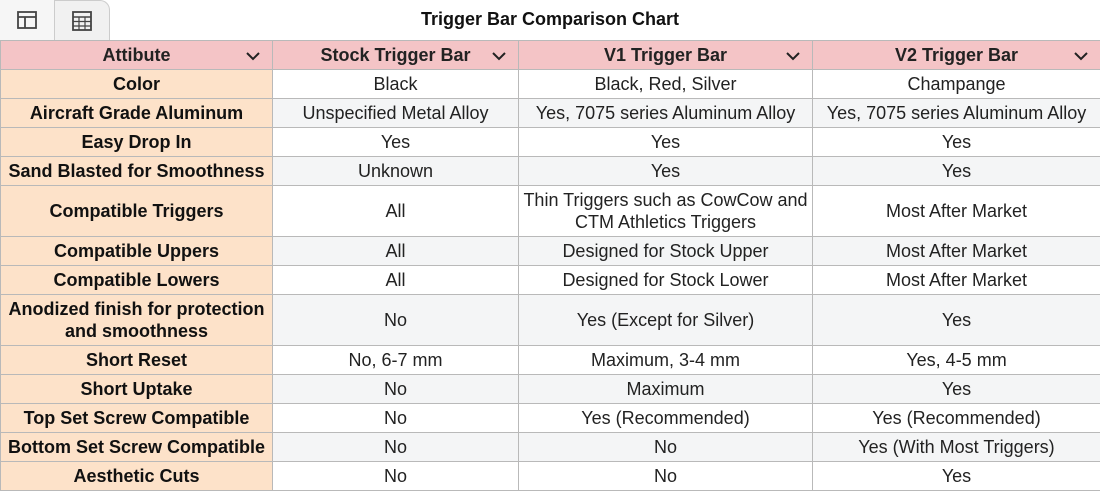  I want to click on grid-icon, so click(82, 20).